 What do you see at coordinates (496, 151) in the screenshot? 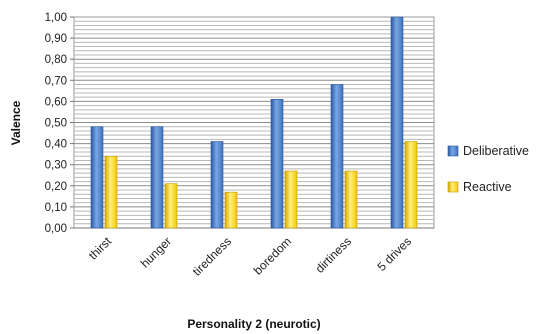
I see `legend-label: Deliberative` at bounding box center [496, 151].